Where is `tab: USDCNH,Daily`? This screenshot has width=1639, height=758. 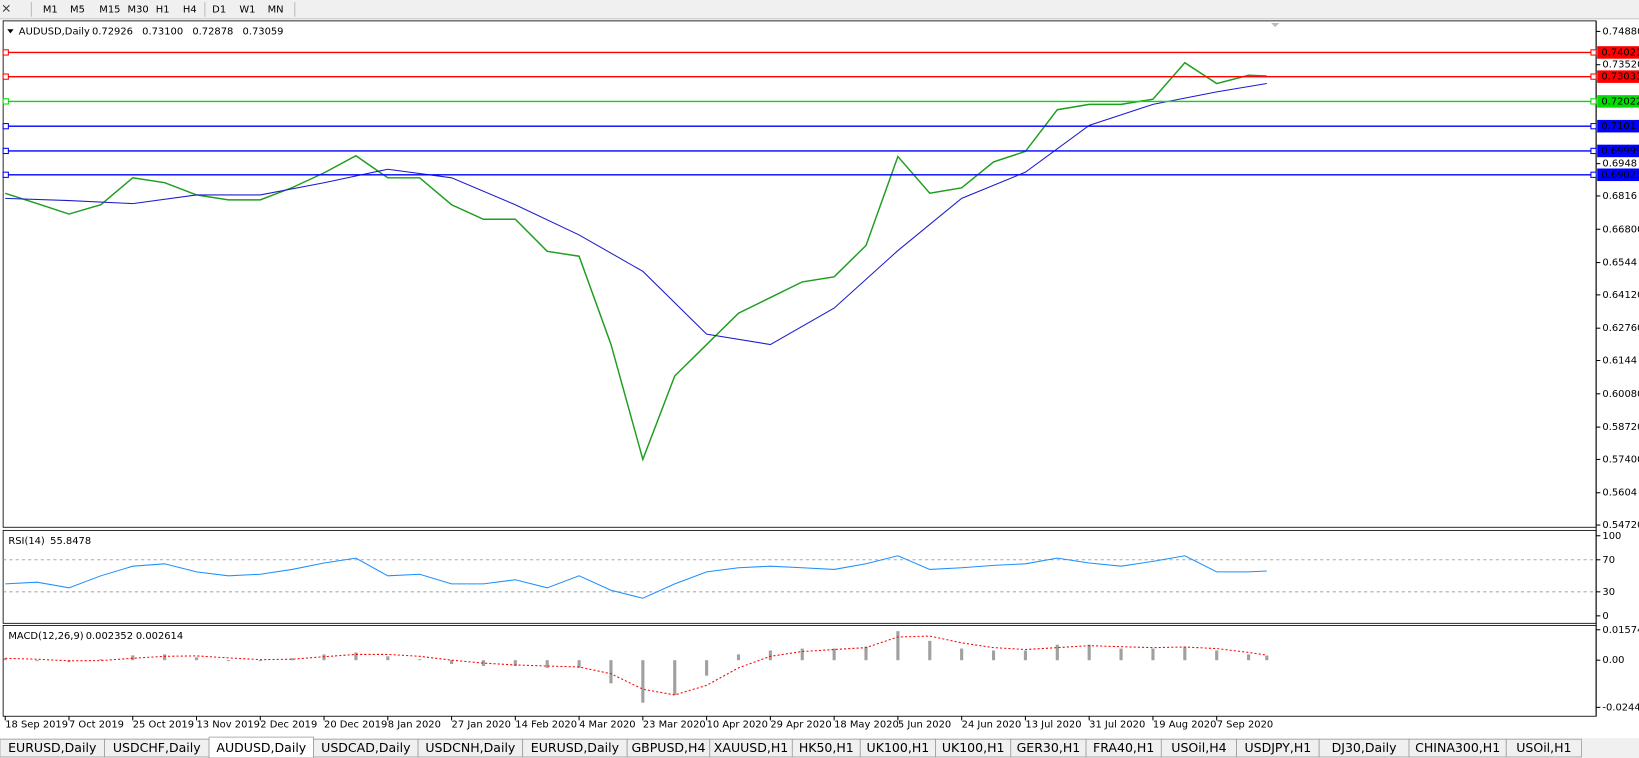 tab: USDCNH,Daily is located at coordinates (470, 748).